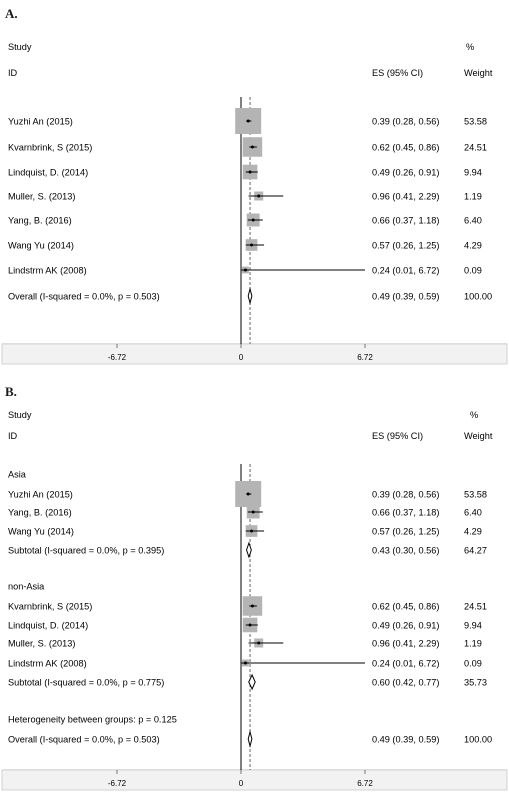 The image size is (509, 802). What do you see at coordinates (26, 587) in the screenshot?
I see `subgroup-label: non-Asia` at bounding box center [26, 587].